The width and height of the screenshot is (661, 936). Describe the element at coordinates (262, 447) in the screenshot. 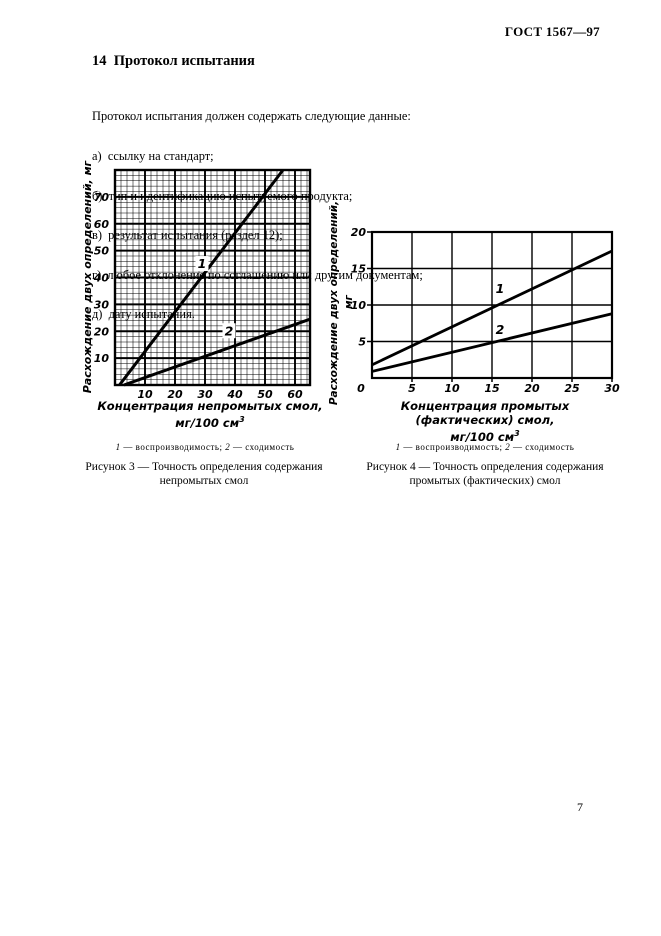

I see `figure3-legend-text2: — сходимость` at that location.